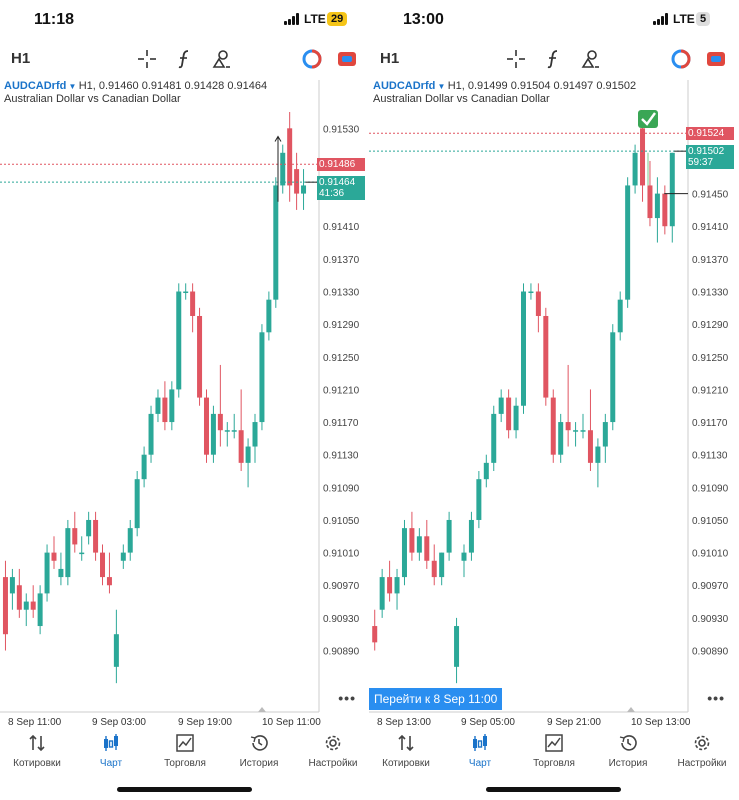 The width and height of the screenshot is (739, 800). What do you see at coordinates (332, 194) in the screenshot?
I see `bar-timer: 41:36` at bounding box center [332, 194].